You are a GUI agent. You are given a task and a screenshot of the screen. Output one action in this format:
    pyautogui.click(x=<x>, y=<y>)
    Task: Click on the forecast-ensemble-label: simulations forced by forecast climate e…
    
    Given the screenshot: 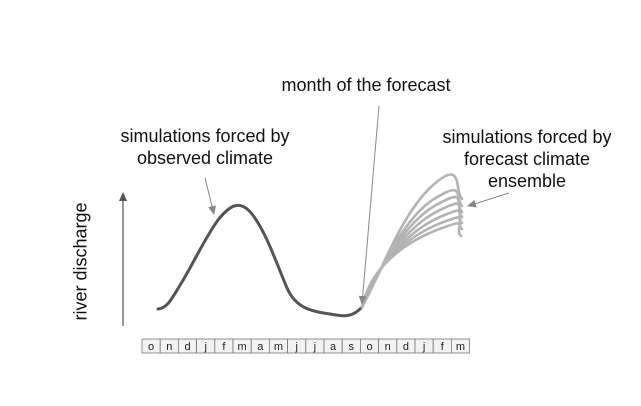 What is the action you would take?
    pyautogui.click(x=527, y=159)
    